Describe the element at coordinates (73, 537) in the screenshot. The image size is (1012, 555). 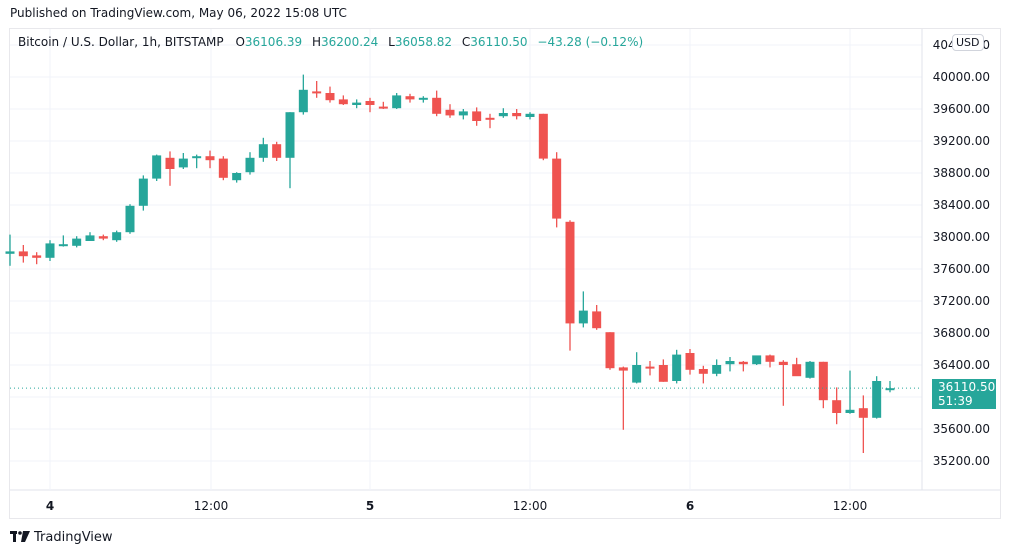
I see `tradingview-brand-text: TradingView` at that location.